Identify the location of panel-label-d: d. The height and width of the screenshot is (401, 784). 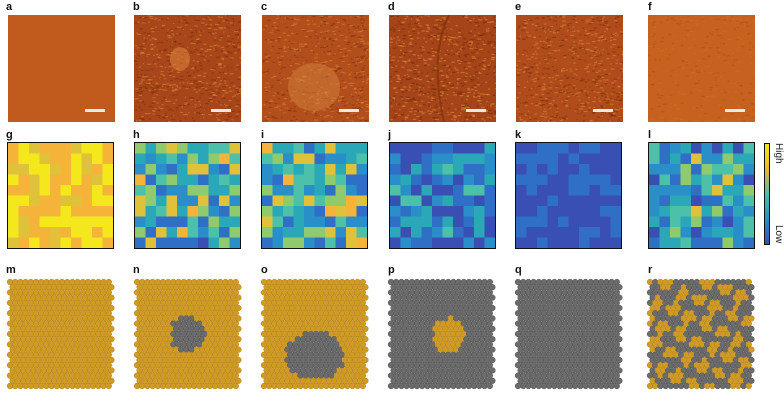
(391, 7).